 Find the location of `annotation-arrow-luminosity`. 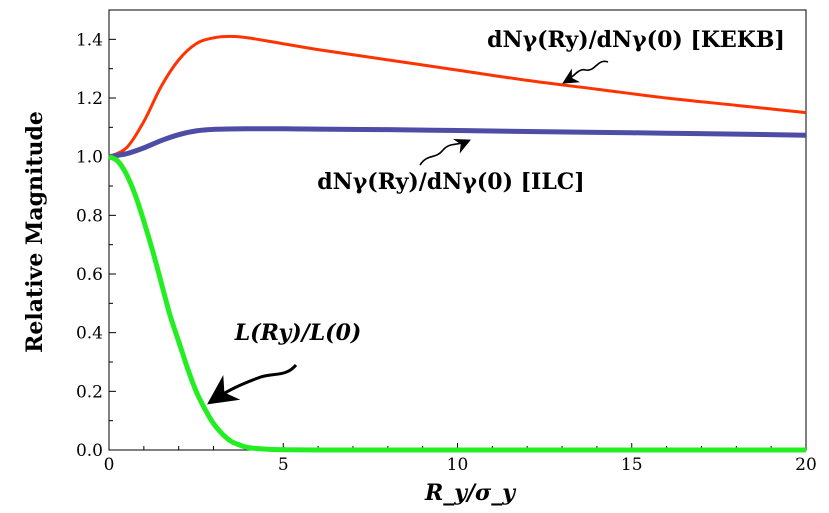

annotation-arrow-luminosity is located at coordinates (252, 384).